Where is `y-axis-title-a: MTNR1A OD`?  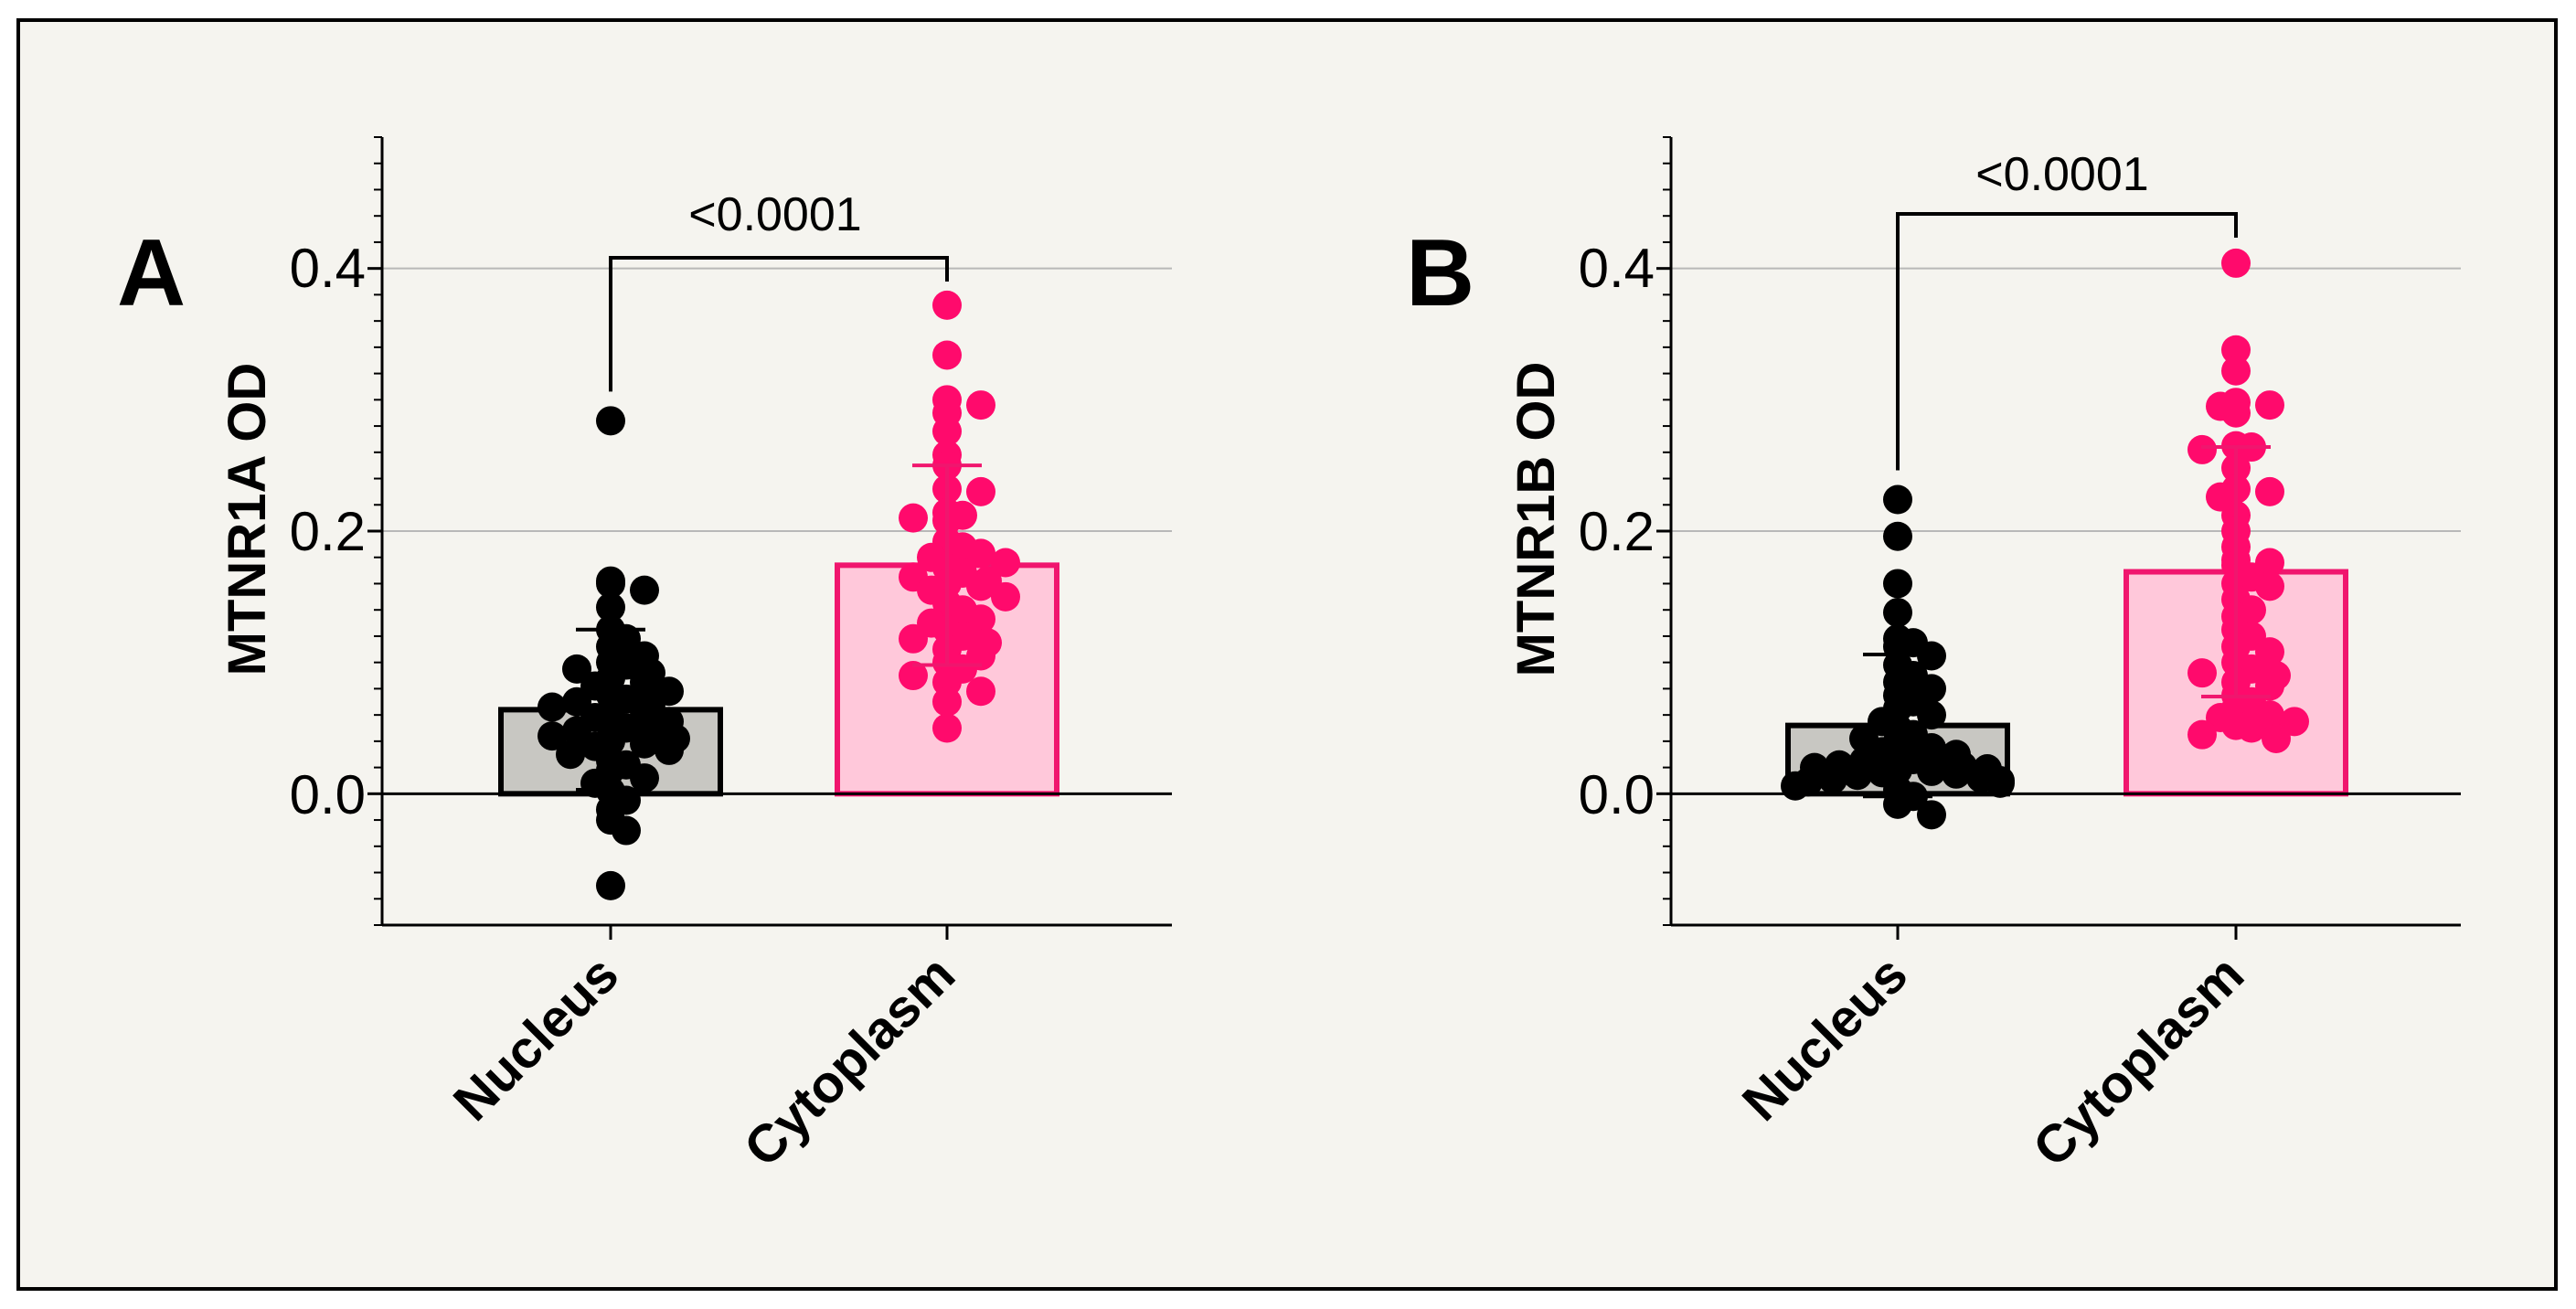 y-axis-title-a: MTNR1A OD is located at coordinates (248, 520).